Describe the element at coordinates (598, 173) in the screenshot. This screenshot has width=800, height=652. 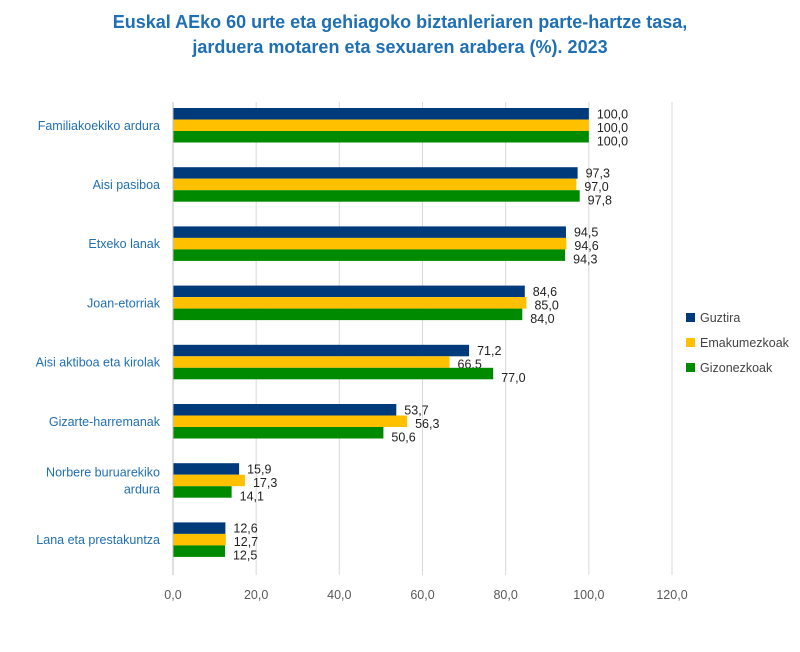
I see `bar-value-label: 97,3` at that location.